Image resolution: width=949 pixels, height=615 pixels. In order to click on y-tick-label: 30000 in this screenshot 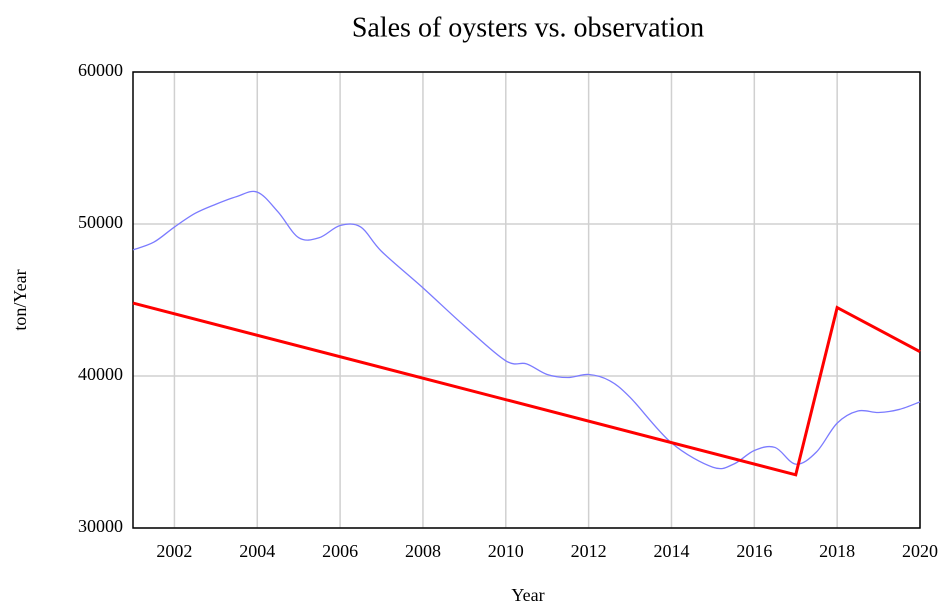, I will do `click(100, 526)`.